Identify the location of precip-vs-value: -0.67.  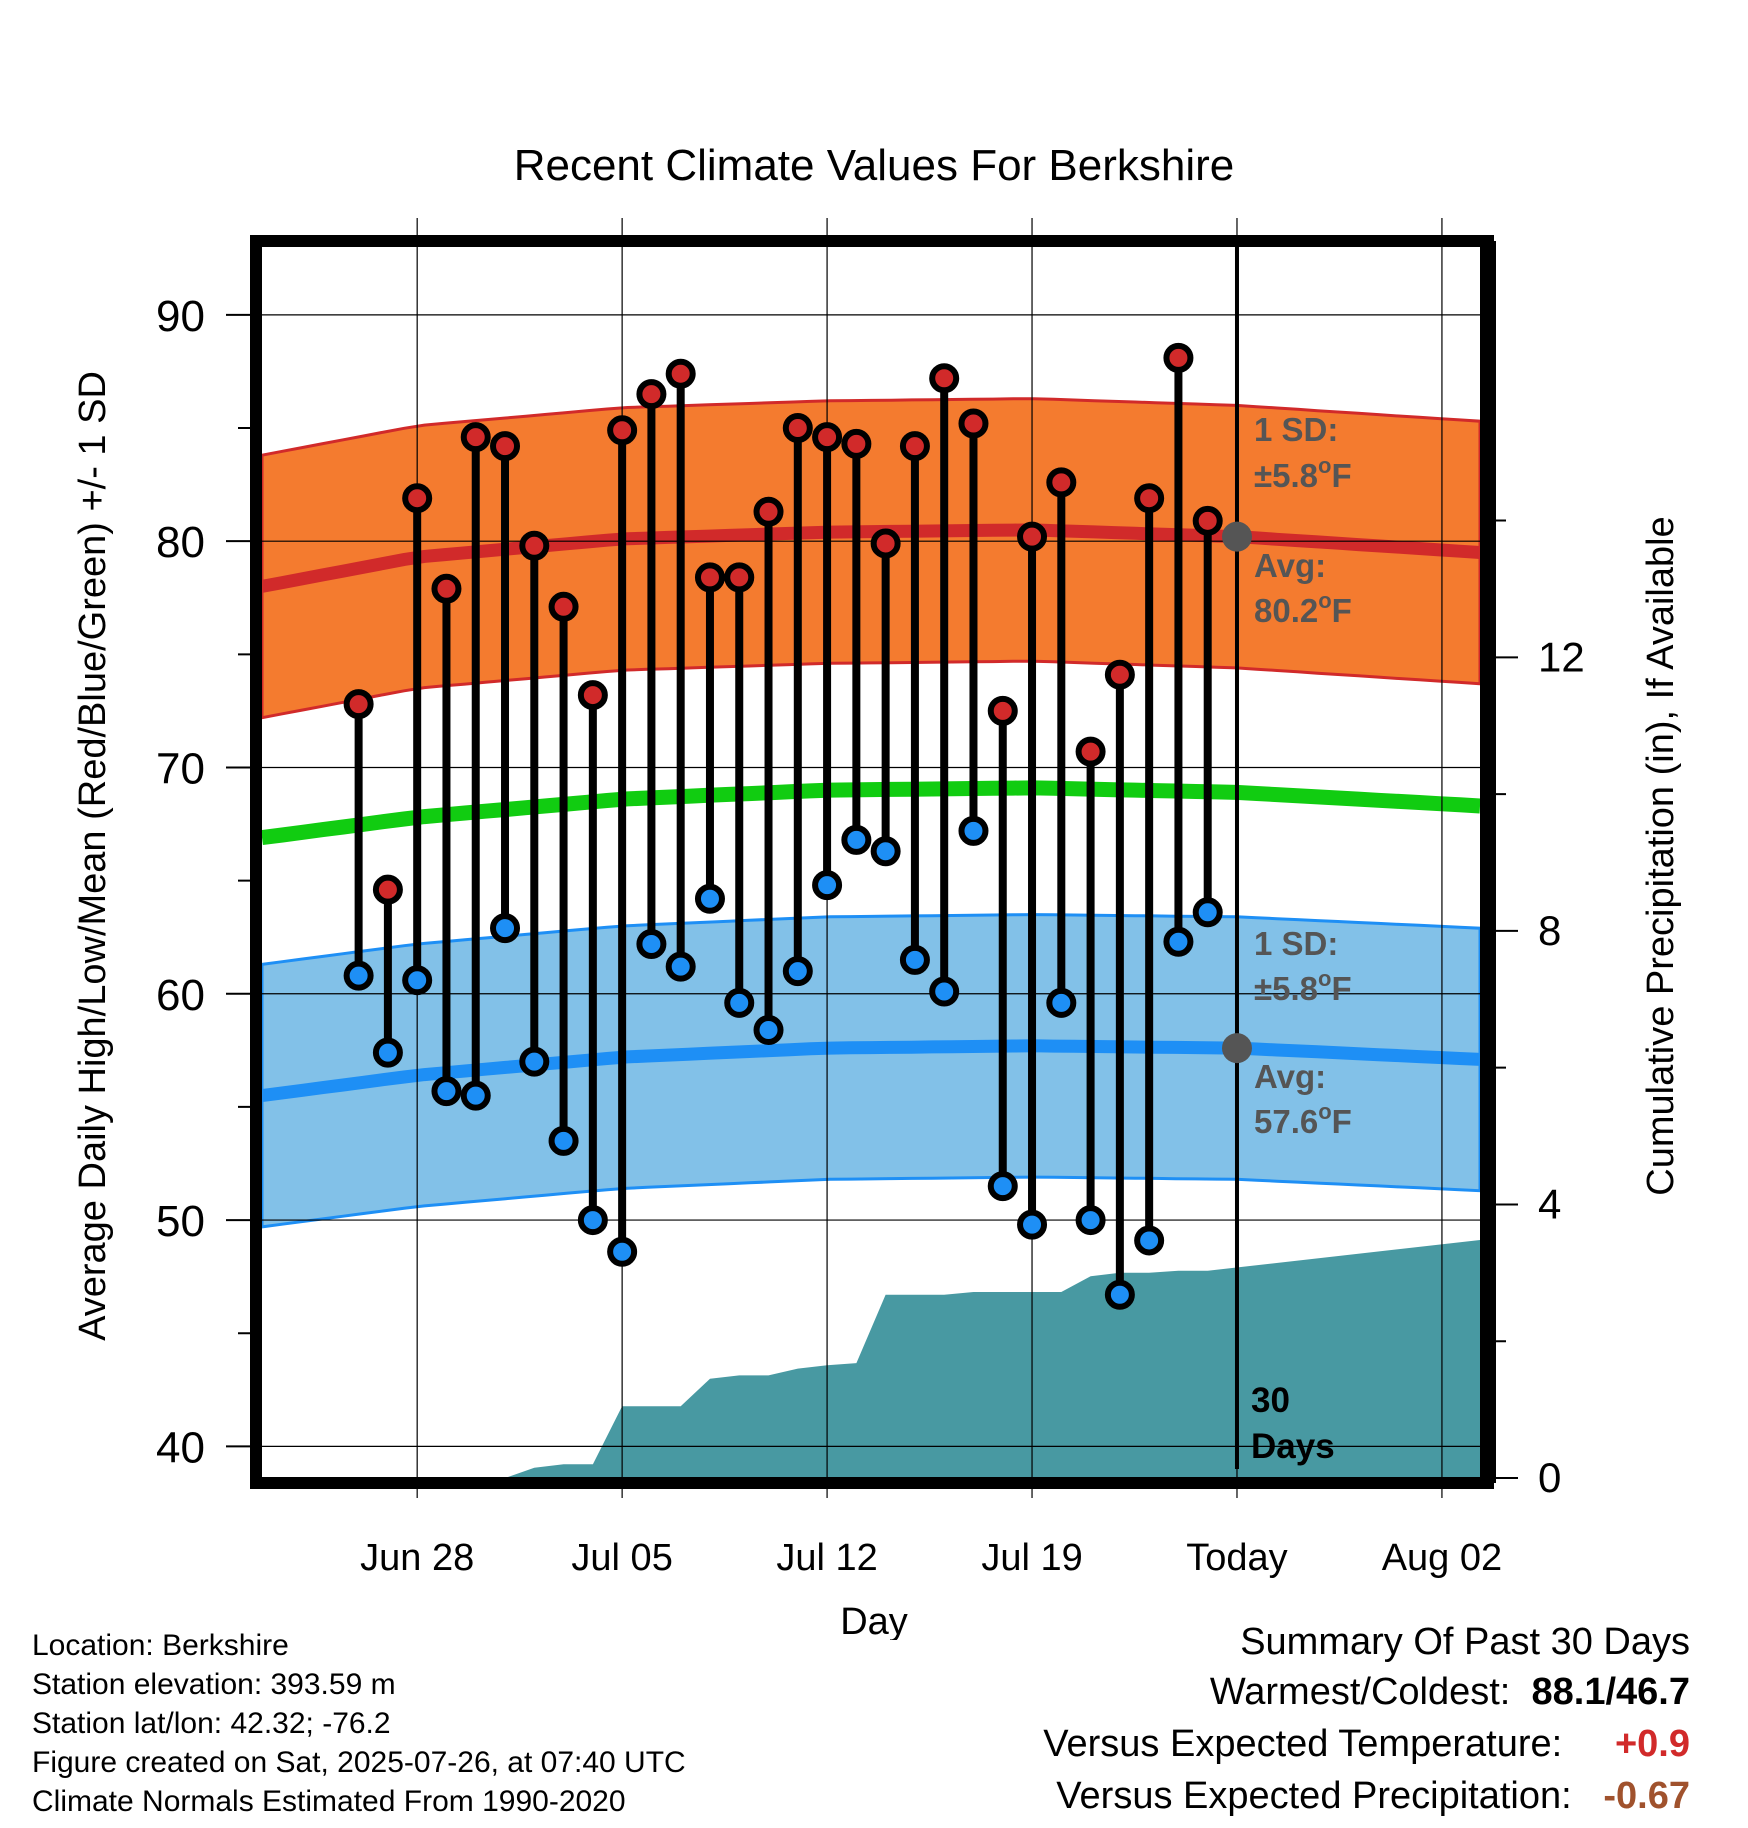
(1646, 1796).